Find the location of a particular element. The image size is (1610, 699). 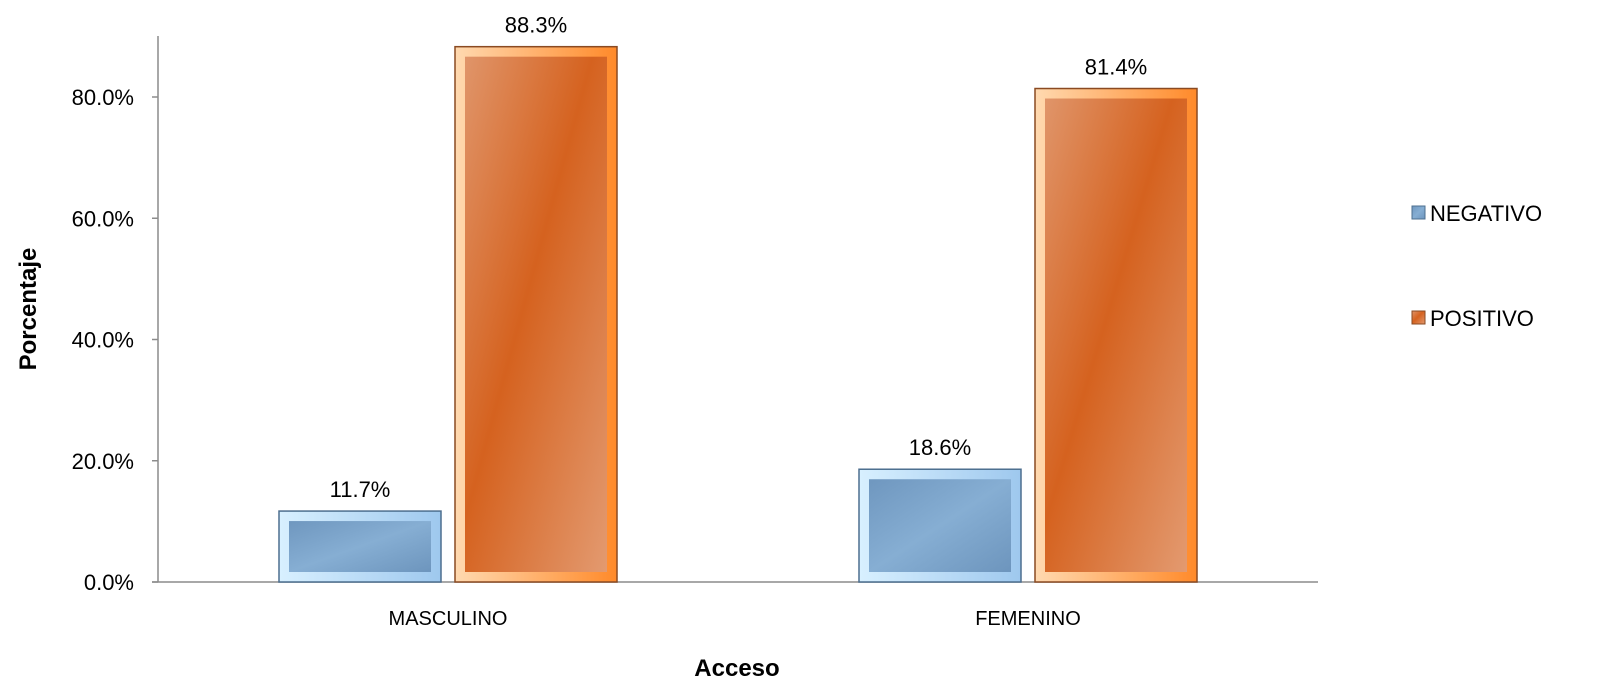

y-tick-label: 60.0% is located at coordinates (103, 218).